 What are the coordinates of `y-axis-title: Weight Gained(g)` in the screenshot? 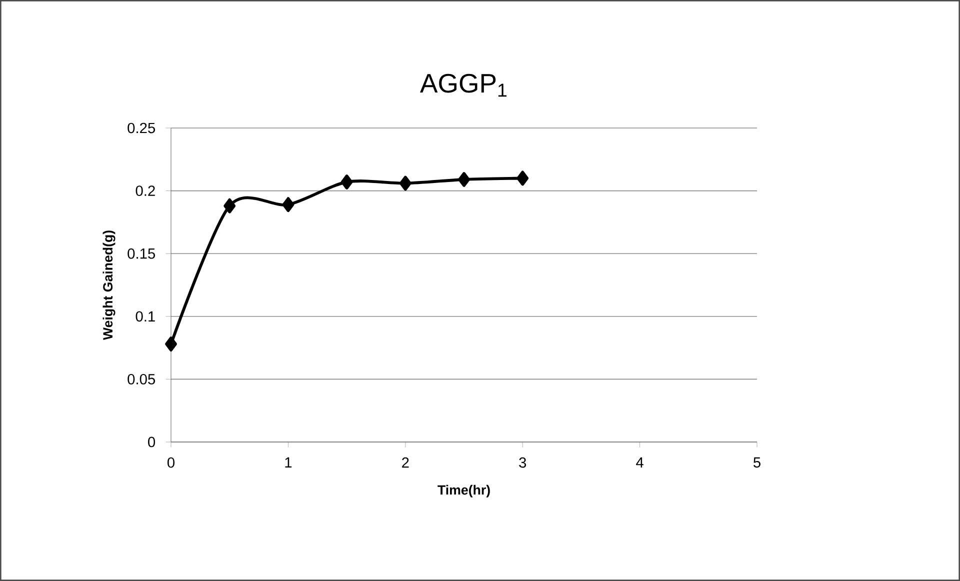 It's located at (109, 285).